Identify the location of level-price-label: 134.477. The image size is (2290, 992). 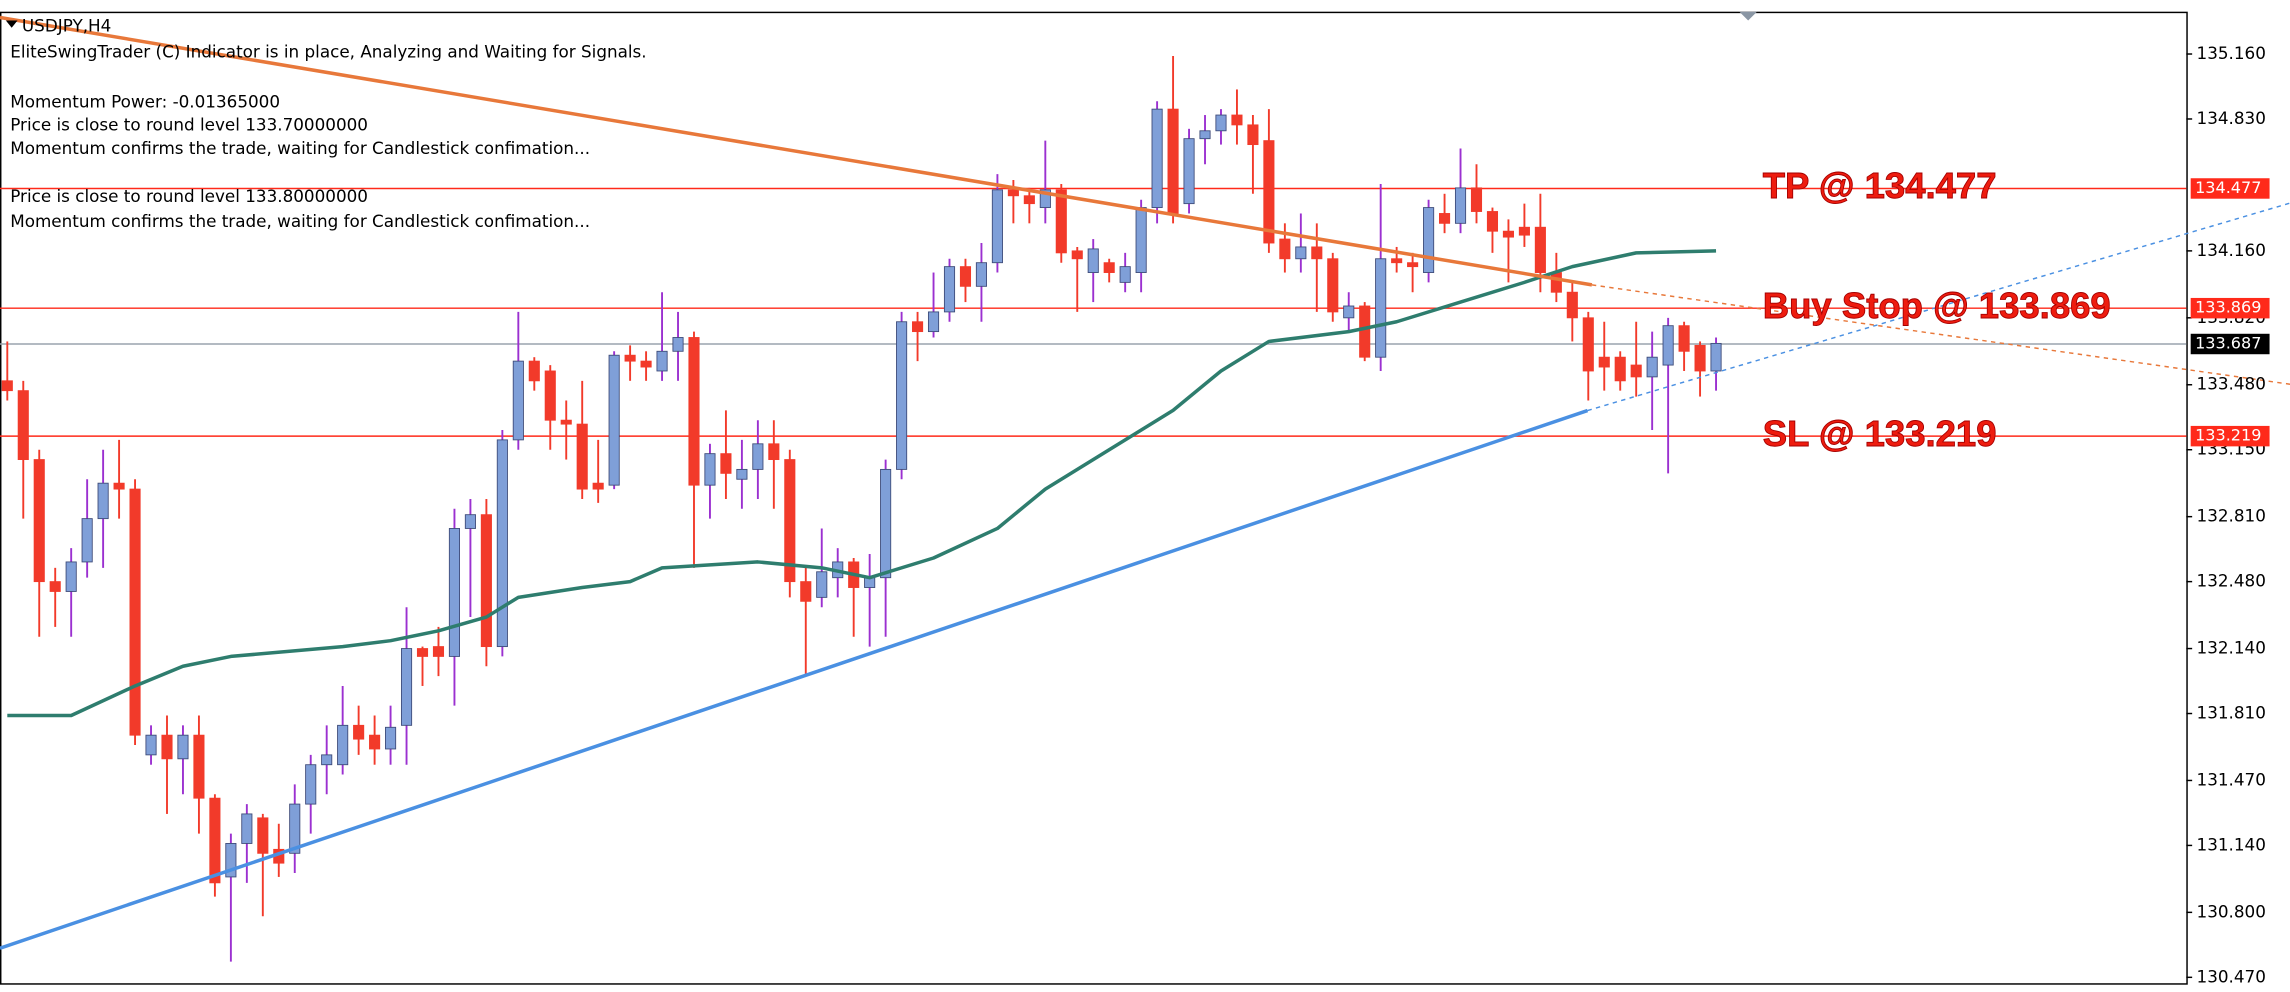
(2228, 187).